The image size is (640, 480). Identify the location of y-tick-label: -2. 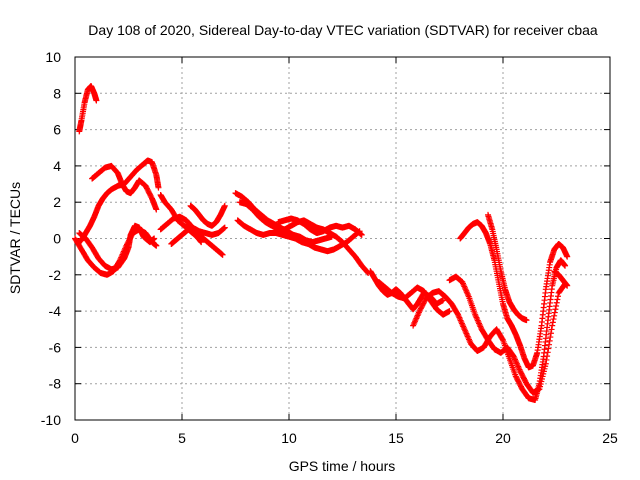
(55, 275).